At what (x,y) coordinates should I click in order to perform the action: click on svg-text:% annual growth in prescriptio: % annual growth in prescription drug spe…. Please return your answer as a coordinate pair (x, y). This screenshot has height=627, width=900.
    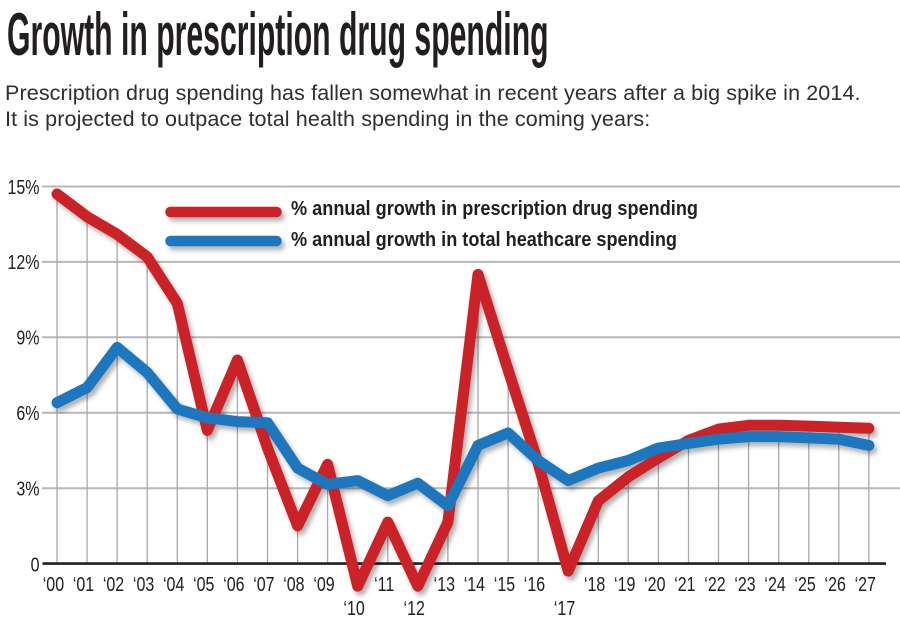
    Looking at the image, I should click on (494, 209).